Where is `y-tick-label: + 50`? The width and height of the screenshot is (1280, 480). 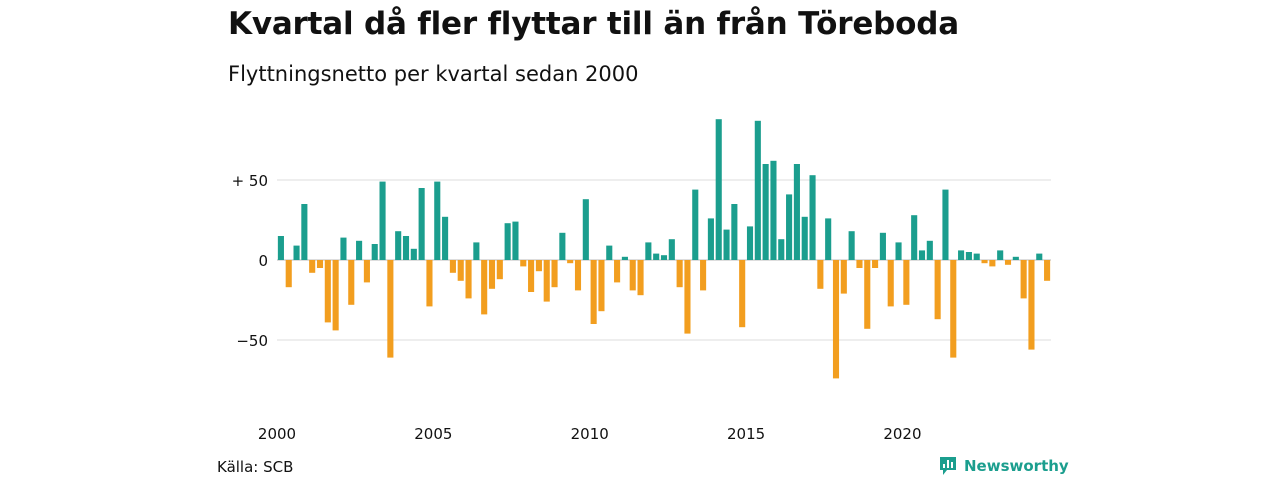
y-tick-label: + 50 is located at coordinates (250, 181).